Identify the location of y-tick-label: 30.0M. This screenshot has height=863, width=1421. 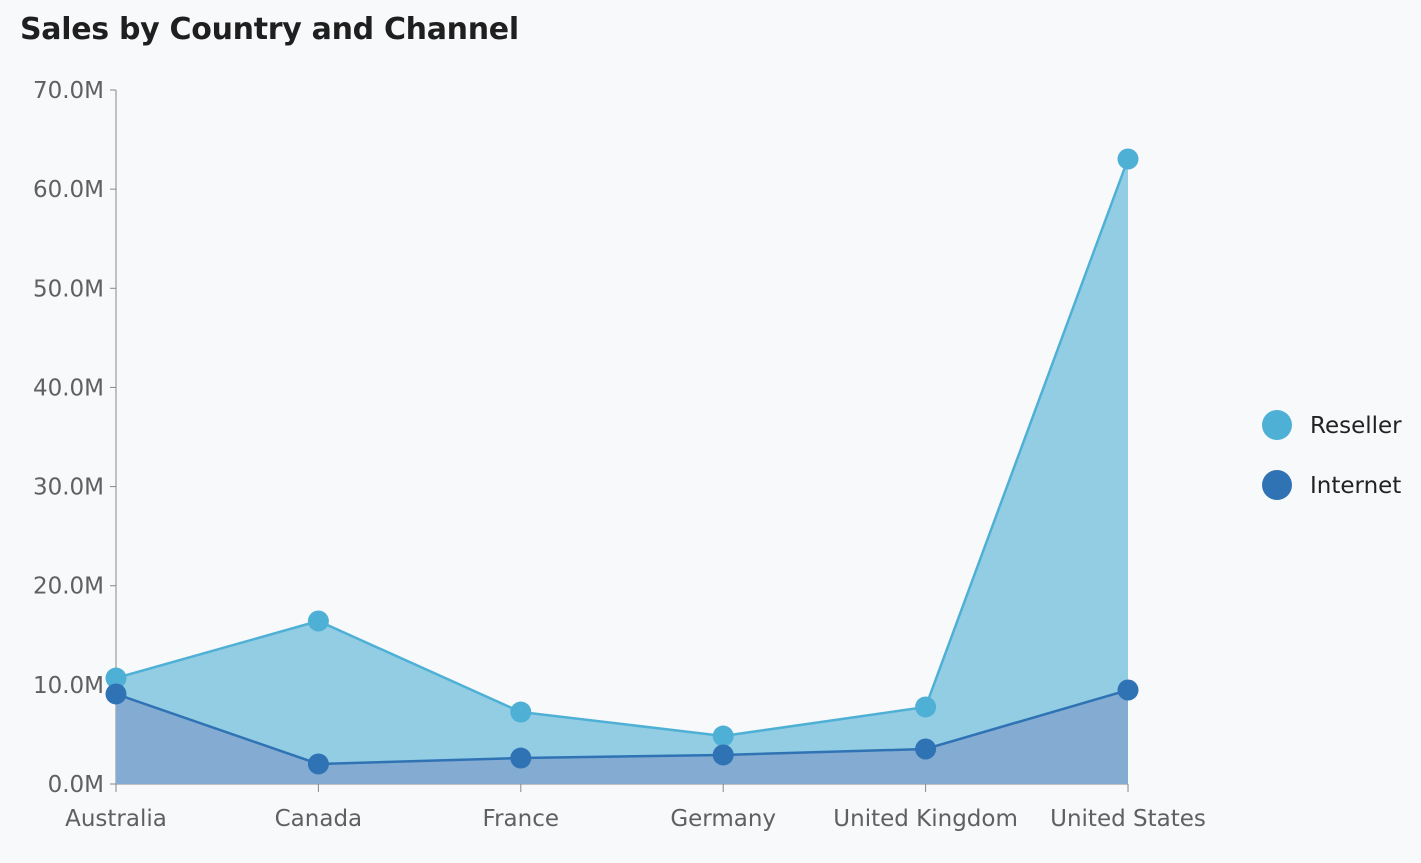
(68, 488).